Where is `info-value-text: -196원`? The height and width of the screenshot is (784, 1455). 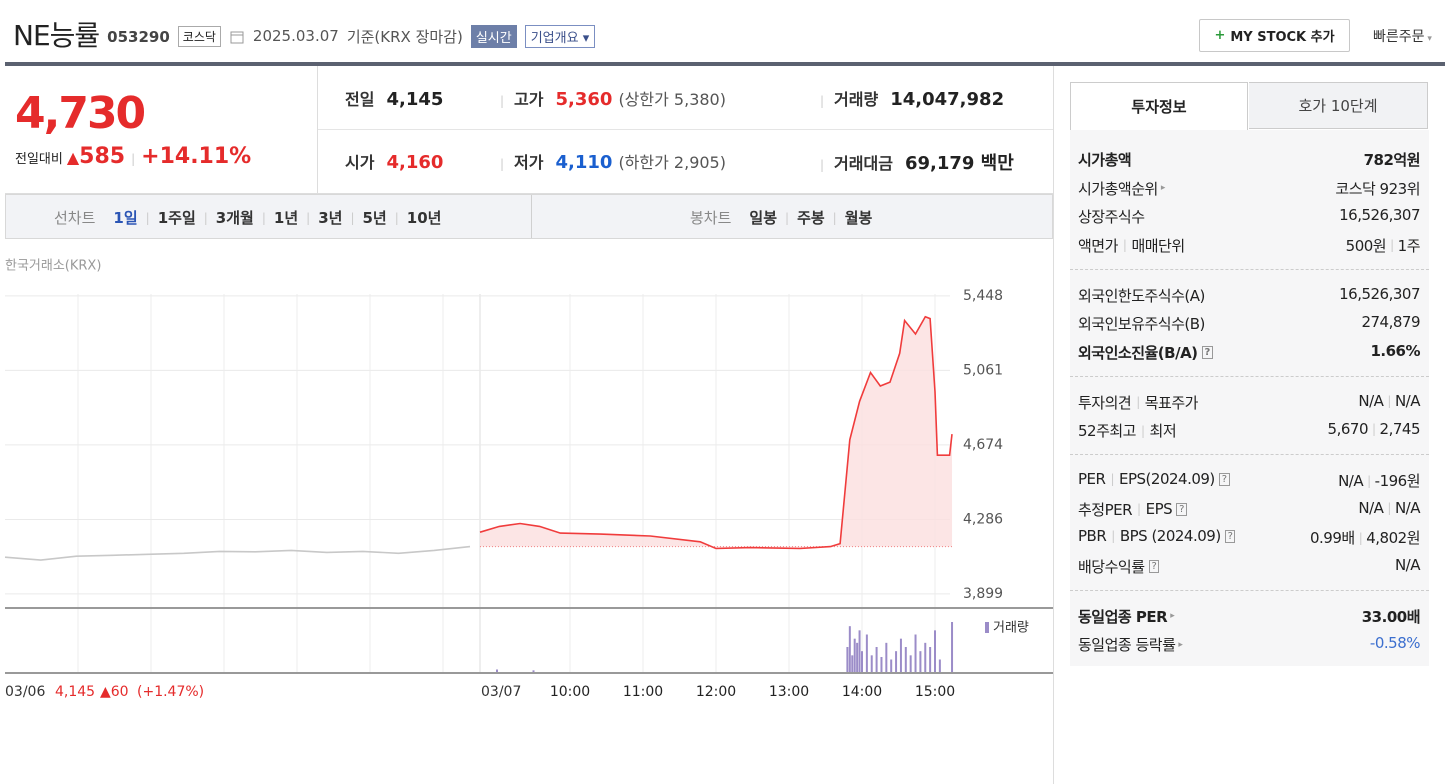
info-value-text: -196원 is located at coordinates (1397, 481).